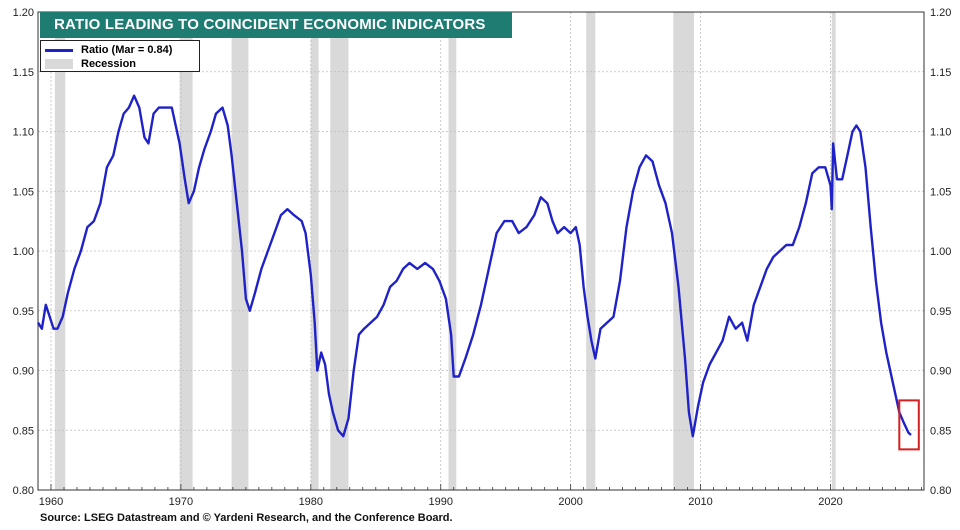  What do you see at coordinates (51, 502) in the screenshot?
I see `x-tick-label: 1960` at bounding box center [51, 502].